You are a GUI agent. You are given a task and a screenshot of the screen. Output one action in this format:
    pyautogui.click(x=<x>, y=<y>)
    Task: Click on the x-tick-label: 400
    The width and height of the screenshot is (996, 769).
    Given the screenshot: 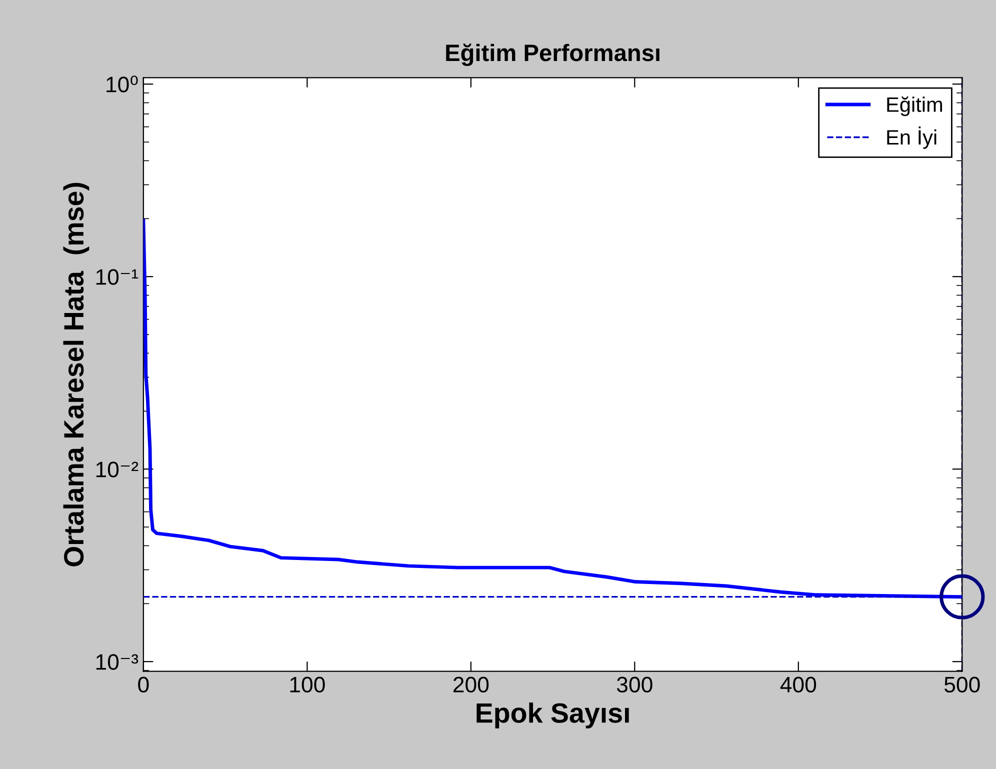 What is the action you would take?
    pyautogui.click(x=798, y=684)
    